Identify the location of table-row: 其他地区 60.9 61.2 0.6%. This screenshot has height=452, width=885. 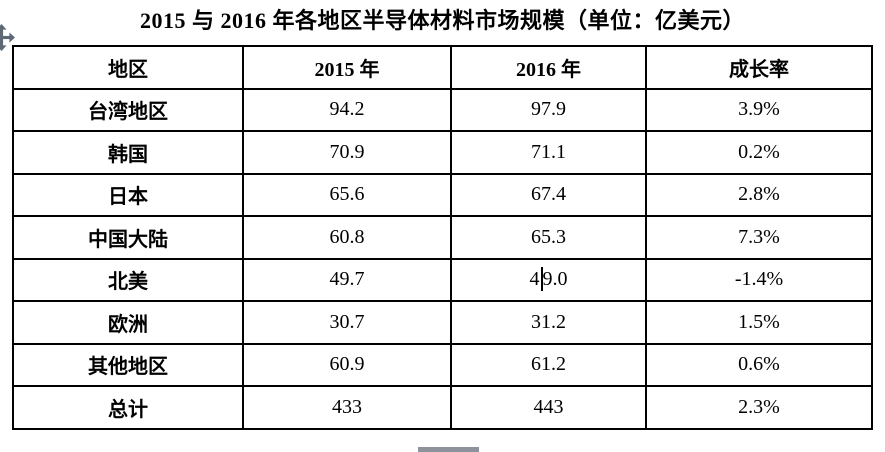
(442, 364).